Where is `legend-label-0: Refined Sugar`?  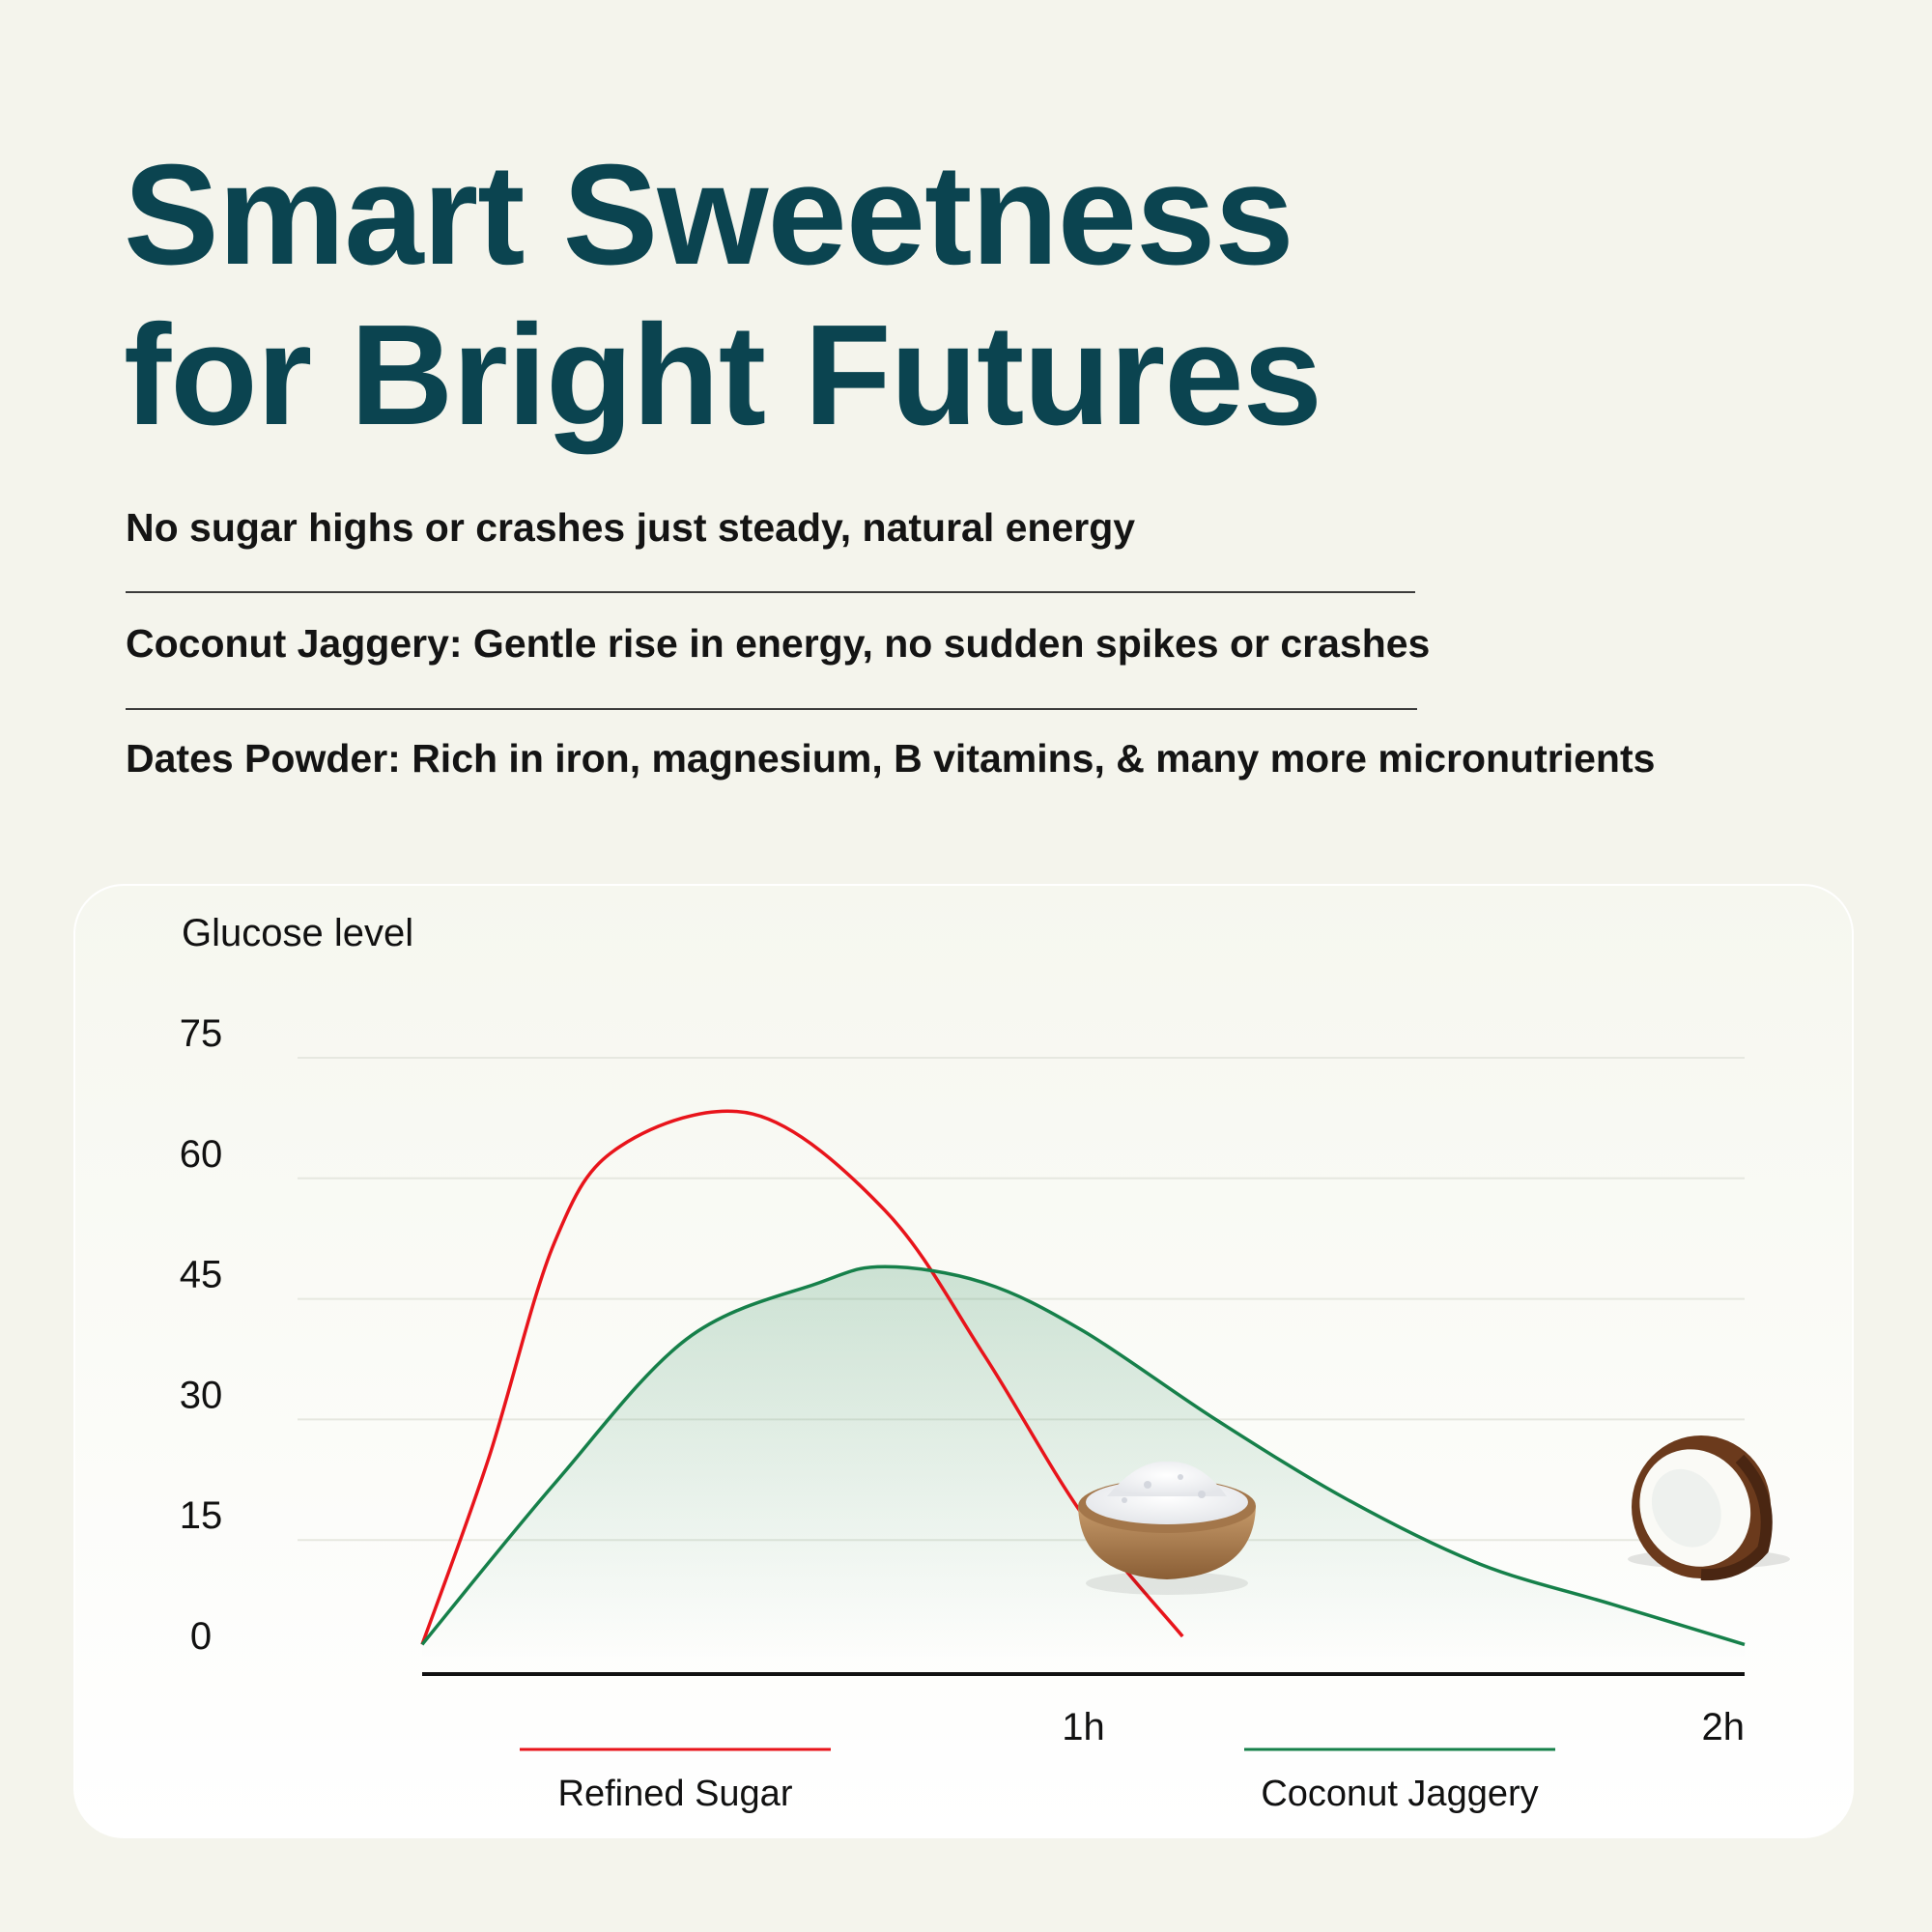
legend-label-0: Refined Sugar is located at coordinates (675, 1794).